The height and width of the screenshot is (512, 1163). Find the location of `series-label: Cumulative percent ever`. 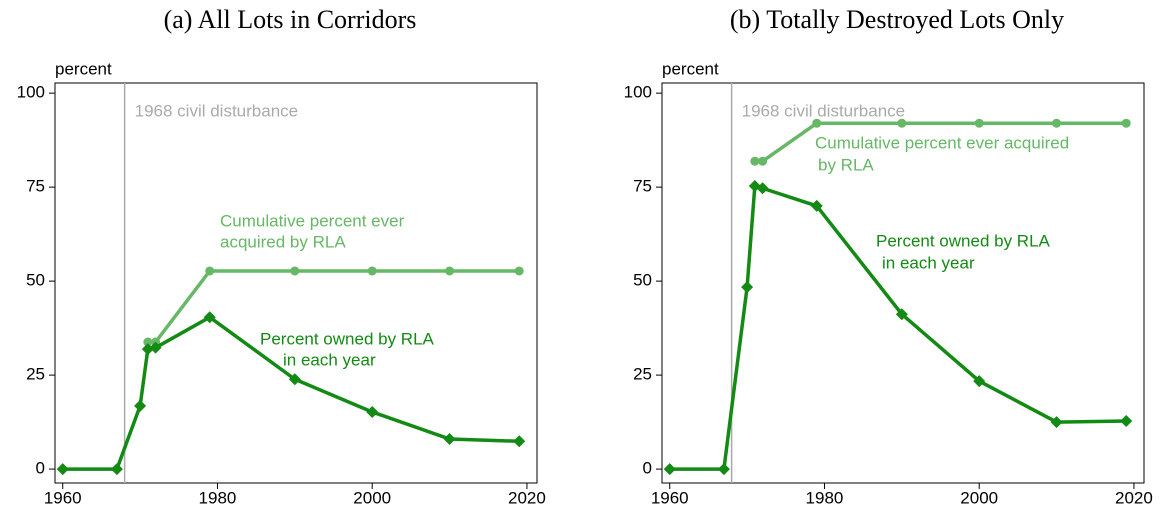

series-label: Cumulative percent ever is located at coordinates (312, 220).